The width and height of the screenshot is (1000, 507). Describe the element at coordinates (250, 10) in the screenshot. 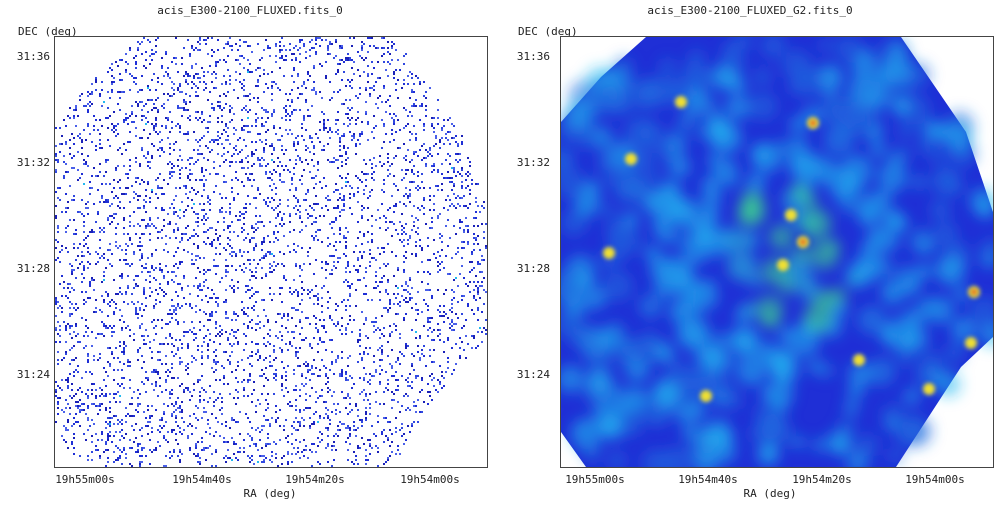

I see `panel-title: acis_E300-2100_FLUXED.fits_0` at that location.